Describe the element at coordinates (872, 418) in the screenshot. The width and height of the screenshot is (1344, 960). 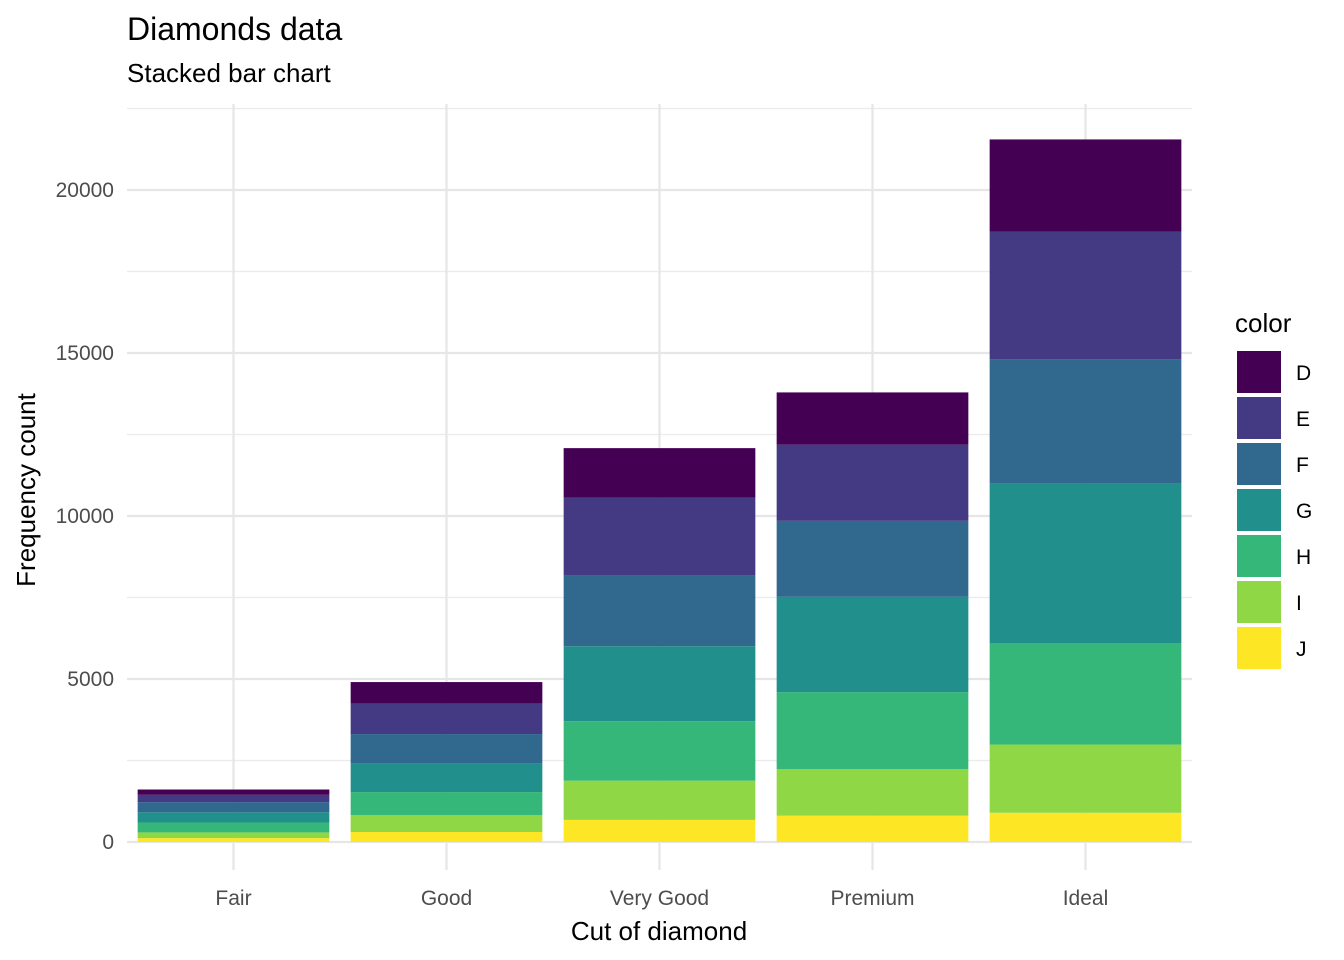
I see `bar-segment-premium-D` at that location.